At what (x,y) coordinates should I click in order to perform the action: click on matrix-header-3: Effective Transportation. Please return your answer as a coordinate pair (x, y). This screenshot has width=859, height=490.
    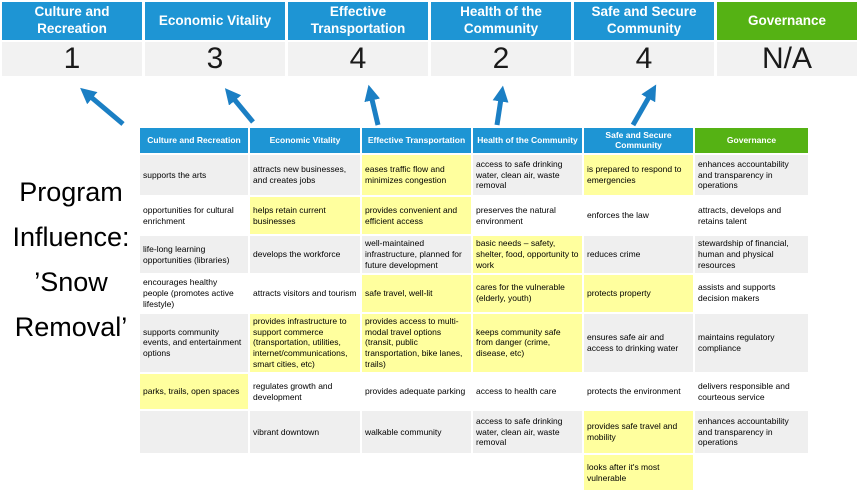
    Looking at the image, I should click on (416, 140).